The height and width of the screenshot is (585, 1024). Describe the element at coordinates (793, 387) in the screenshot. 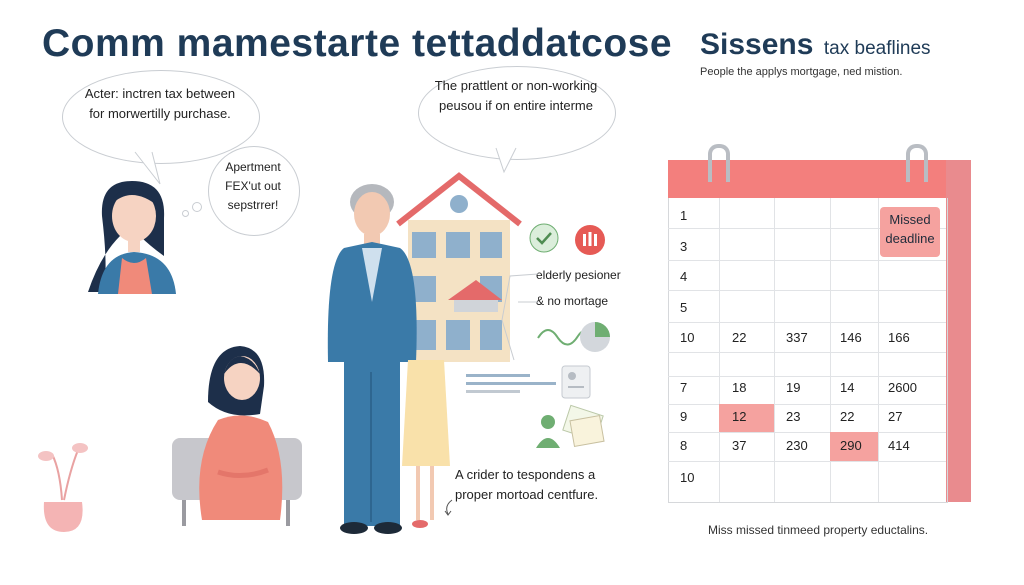

I see `calendar-cell-value: 19` at that location.